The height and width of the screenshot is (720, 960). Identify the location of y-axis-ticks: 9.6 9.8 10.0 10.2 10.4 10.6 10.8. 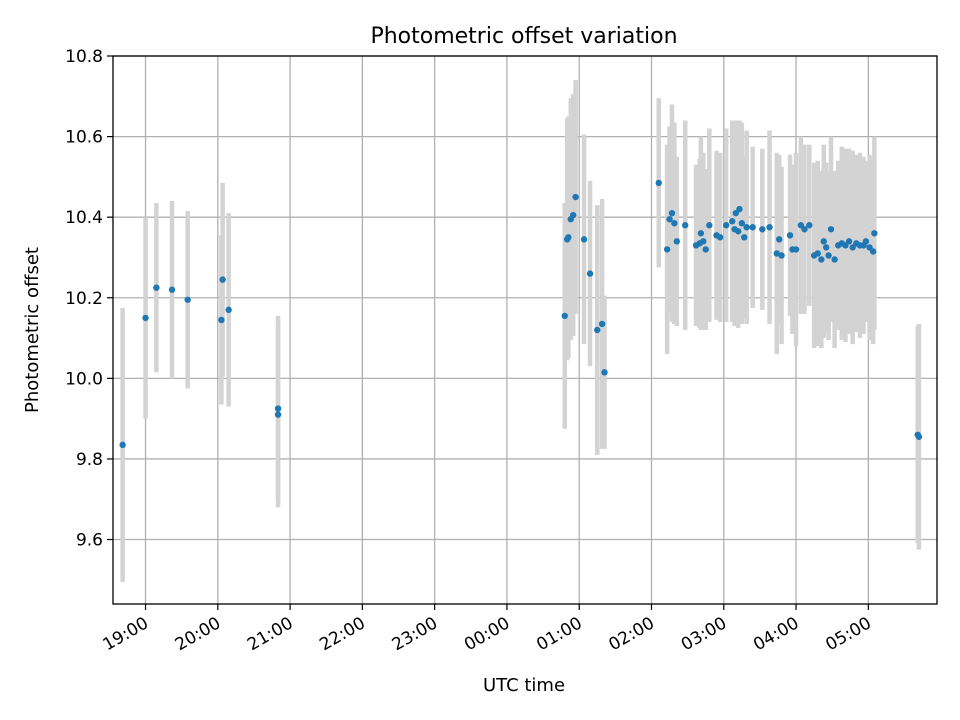
(89, 299).